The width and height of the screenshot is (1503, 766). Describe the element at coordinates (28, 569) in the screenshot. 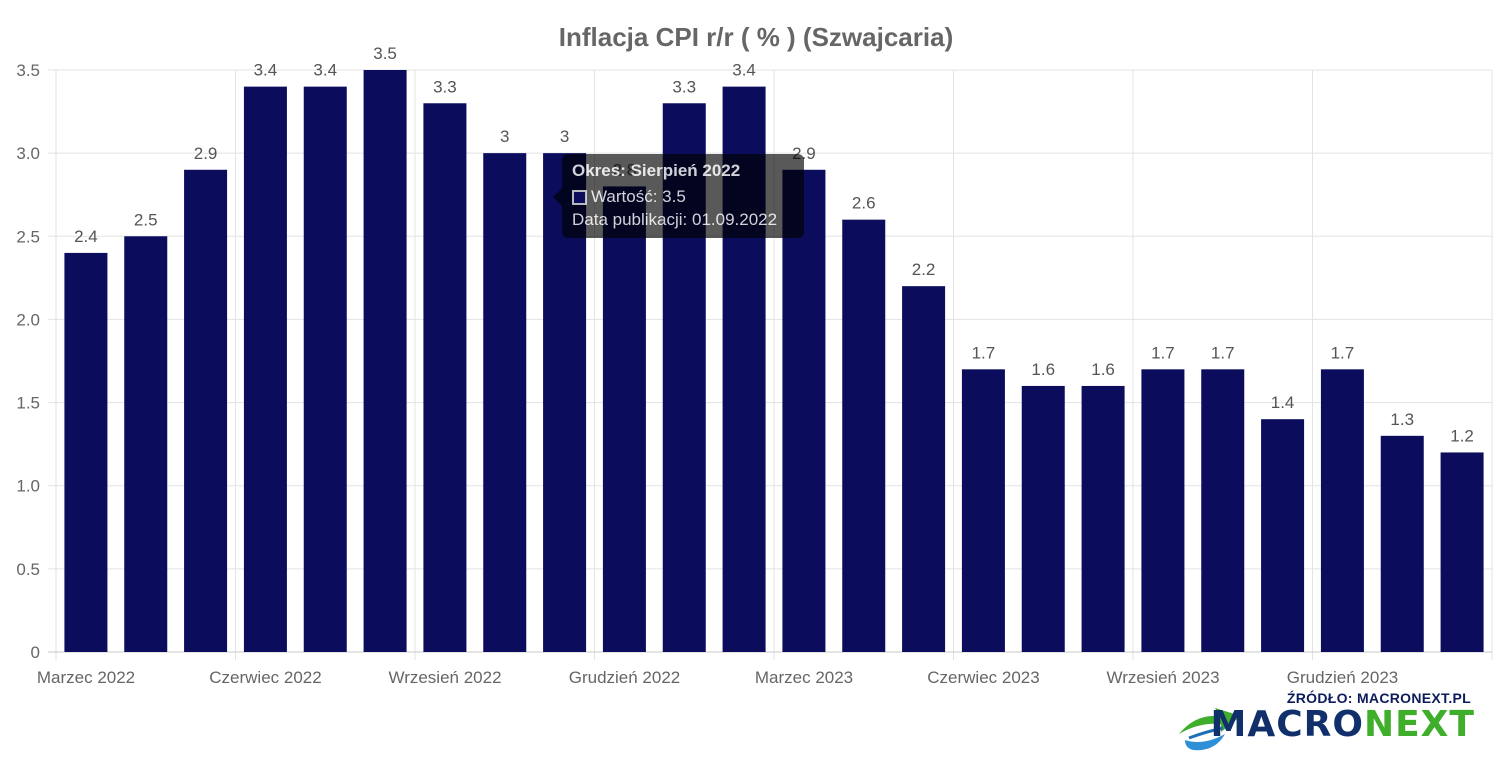

I see `y-tick-label: 0.5` at that location.